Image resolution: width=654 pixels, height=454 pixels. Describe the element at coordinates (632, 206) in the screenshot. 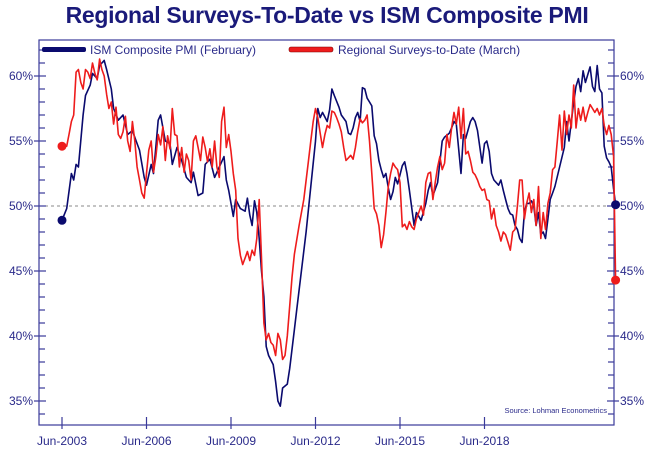

I see `y-tick-label-right: 50%` at that location.